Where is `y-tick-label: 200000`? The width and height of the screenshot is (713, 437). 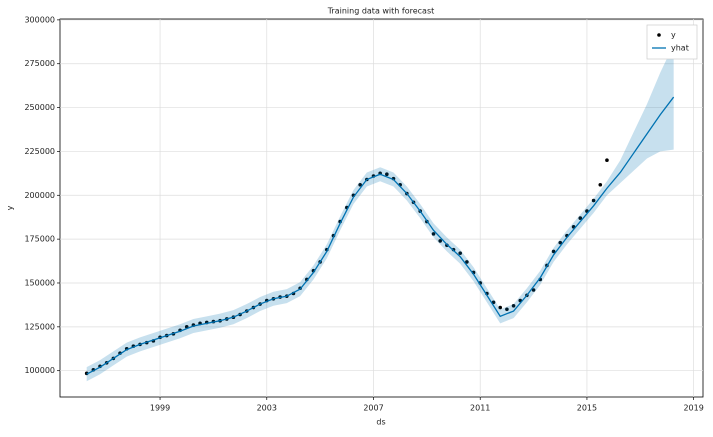 y-tick-label: 200000 is located at coordinates (39, 195).